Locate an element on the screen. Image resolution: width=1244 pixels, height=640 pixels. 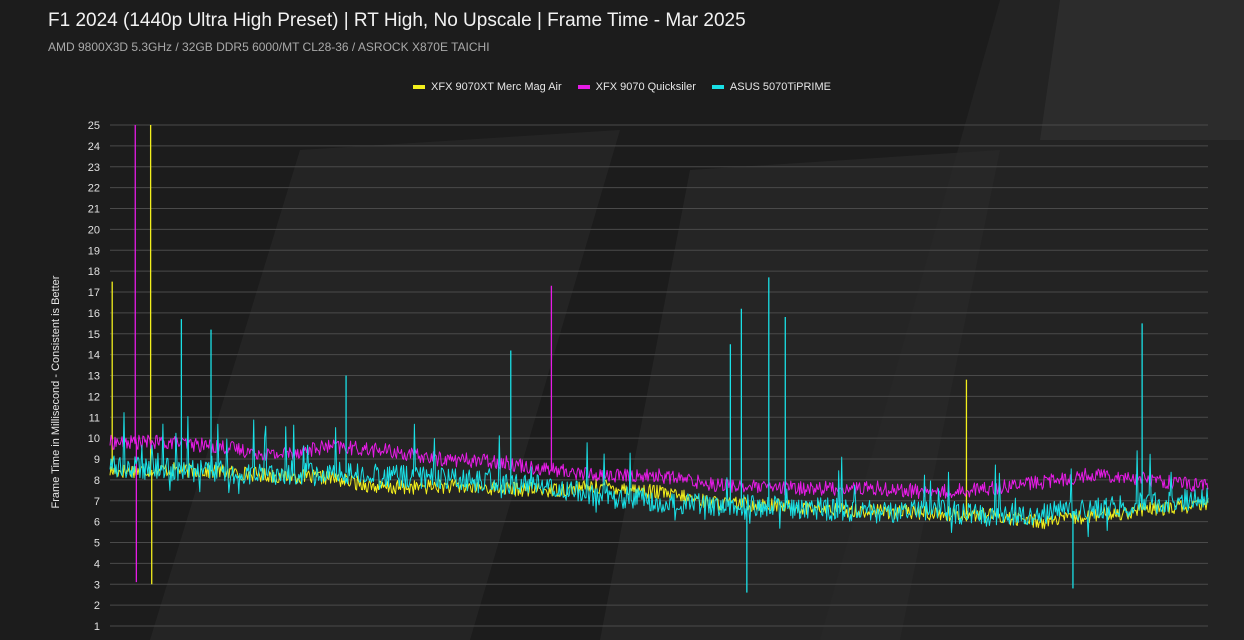
y-tick-label-8: 8 is located at coordinates (97, 481).